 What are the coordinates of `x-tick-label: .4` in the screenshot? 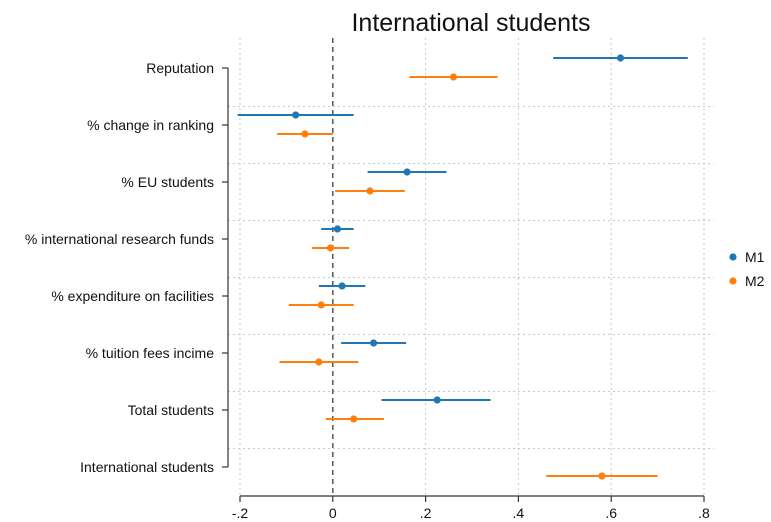 It's located at (519, 513).